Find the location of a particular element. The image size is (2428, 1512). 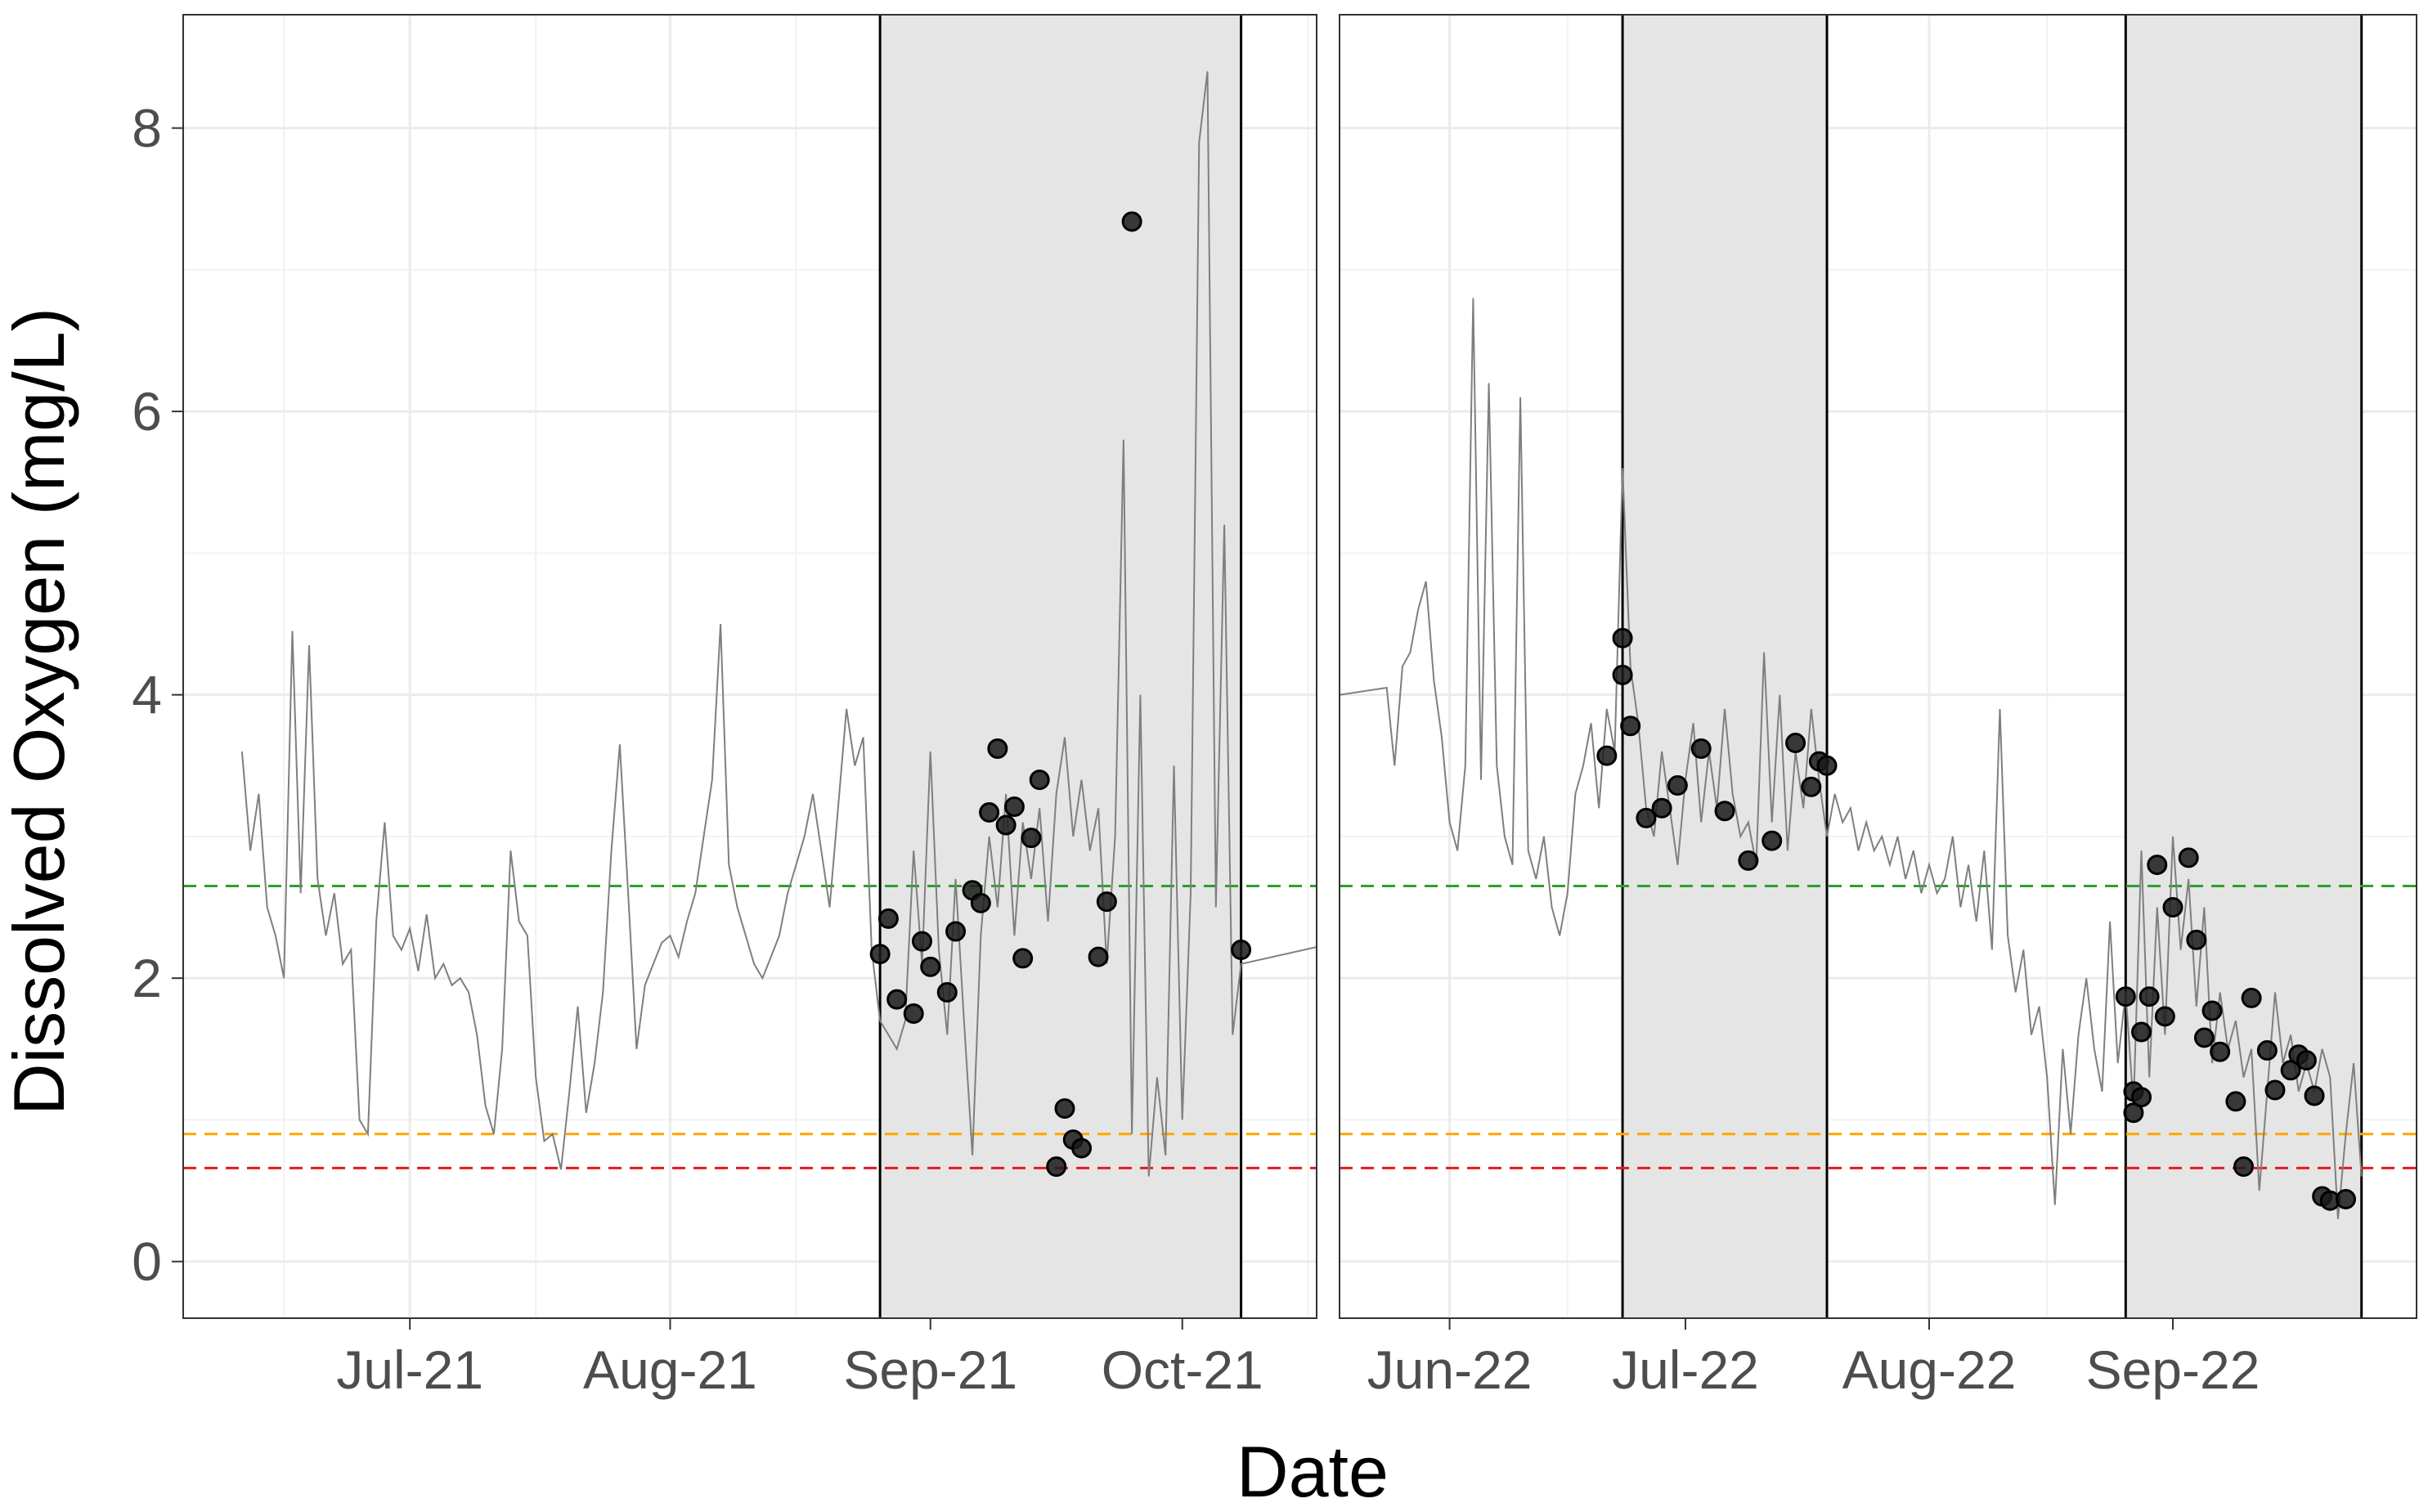

x-tick-label: Aug-21 is located at coordinates (670, 1369).